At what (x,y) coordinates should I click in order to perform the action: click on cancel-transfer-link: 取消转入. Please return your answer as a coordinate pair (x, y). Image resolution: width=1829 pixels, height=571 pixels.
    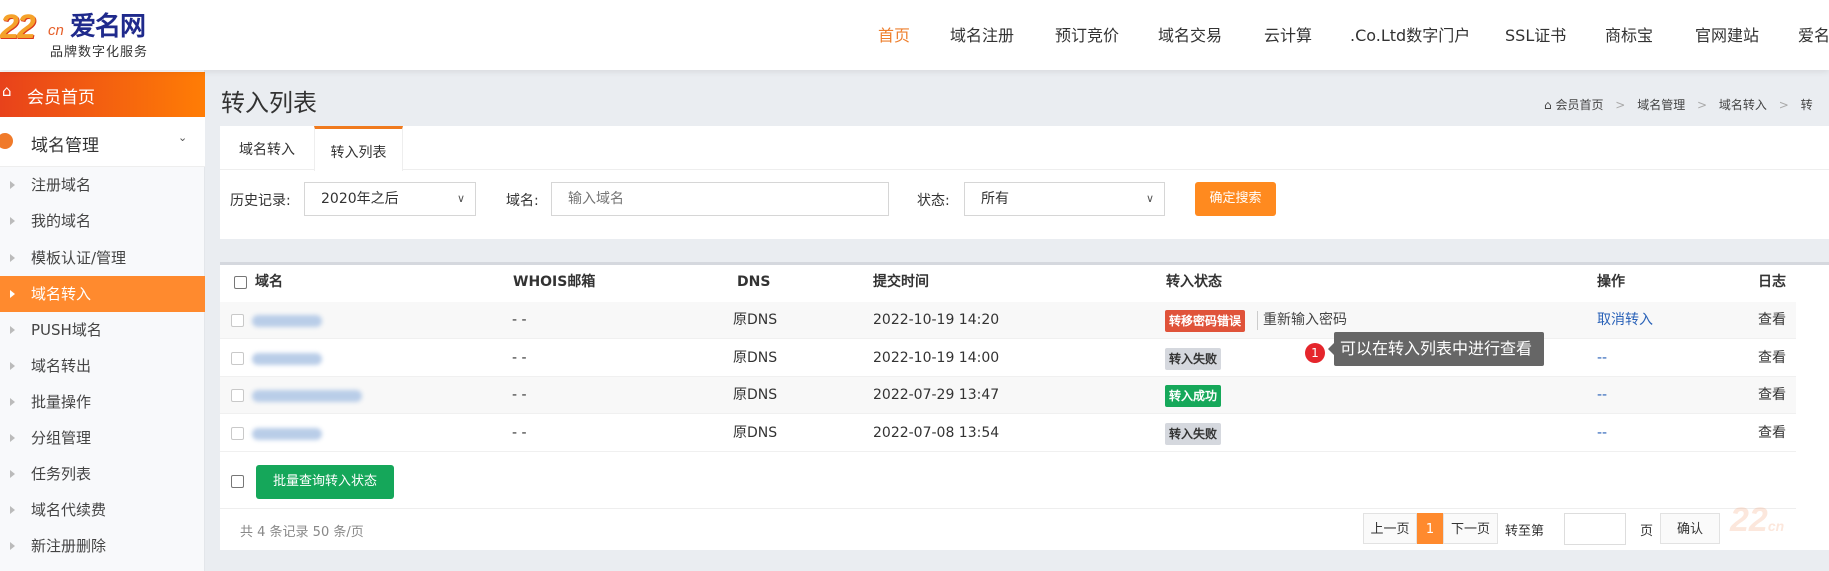
    Looking at the image, I should click on (1625, 320).